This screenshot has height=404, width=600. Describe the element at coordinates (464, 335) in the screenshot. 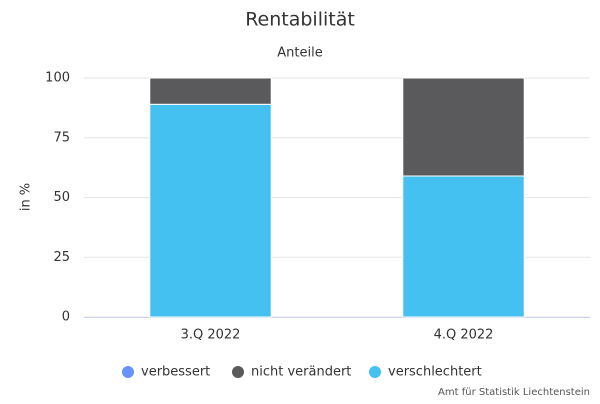

I see `x-tick-label: 4.Q 2022` at that location.